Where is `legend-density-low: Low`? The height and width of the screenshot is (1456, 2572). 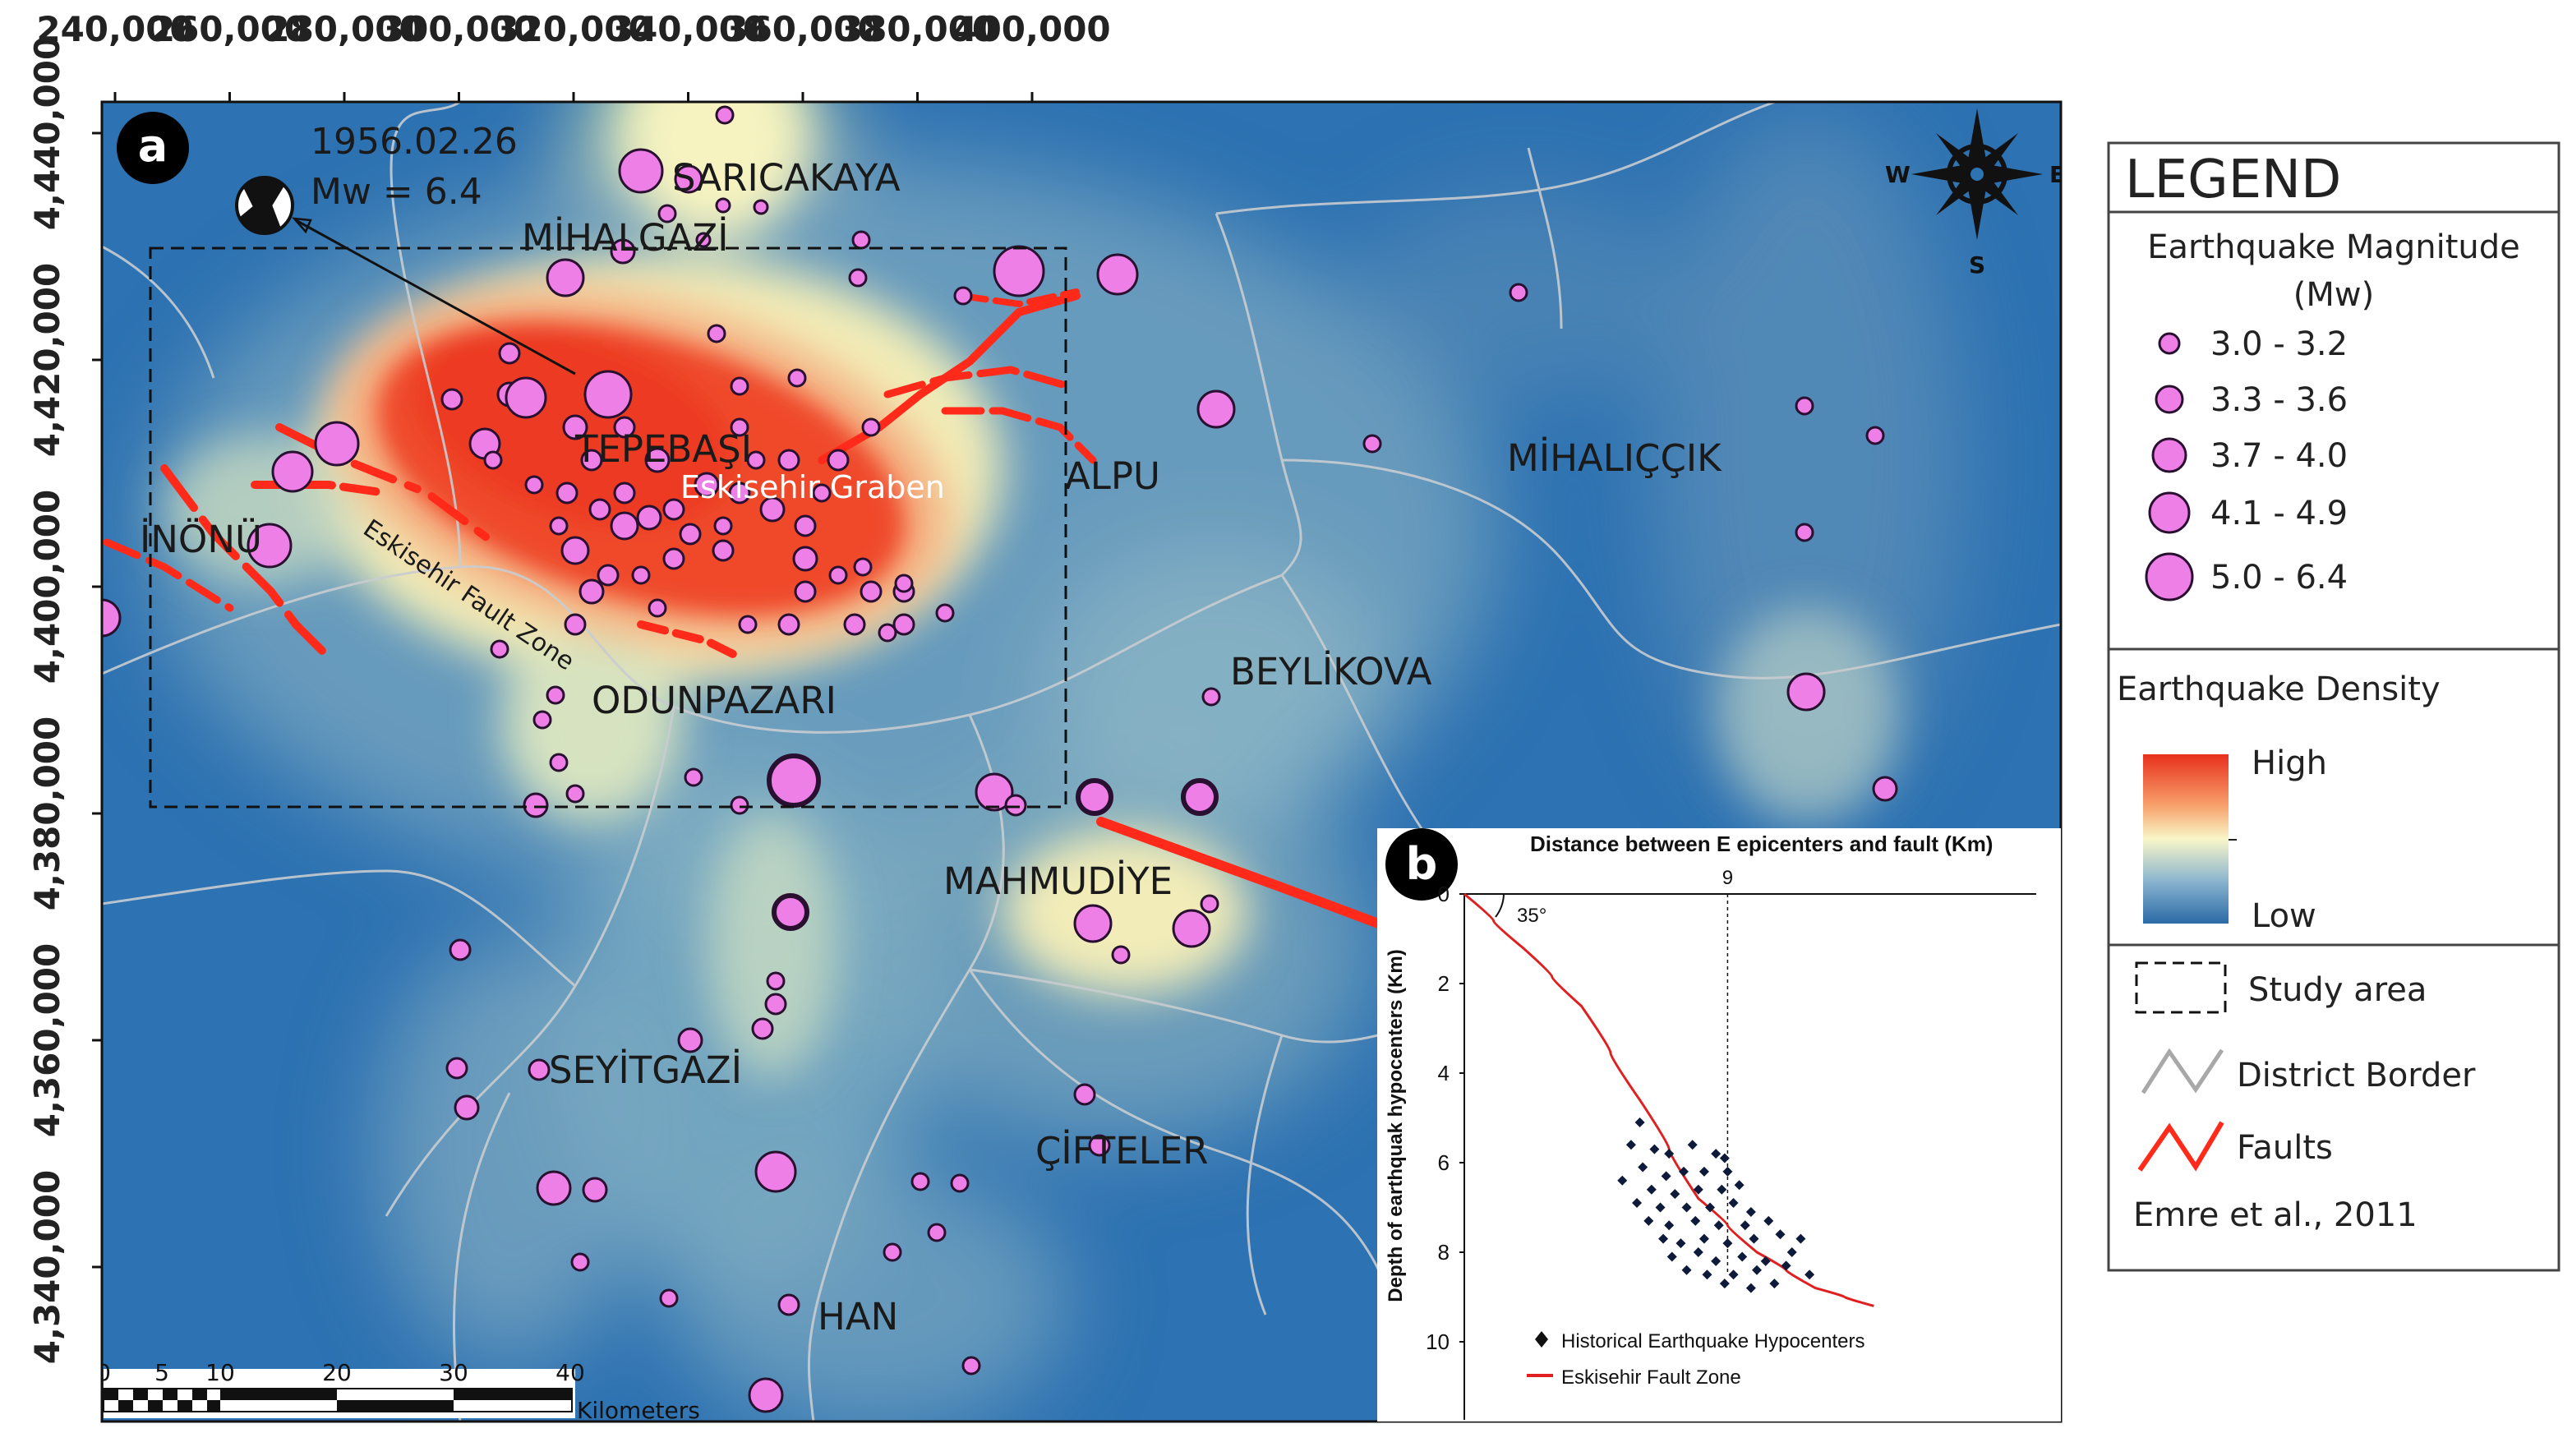
legend-density-low: Low is located at coordinates (2284, 916).